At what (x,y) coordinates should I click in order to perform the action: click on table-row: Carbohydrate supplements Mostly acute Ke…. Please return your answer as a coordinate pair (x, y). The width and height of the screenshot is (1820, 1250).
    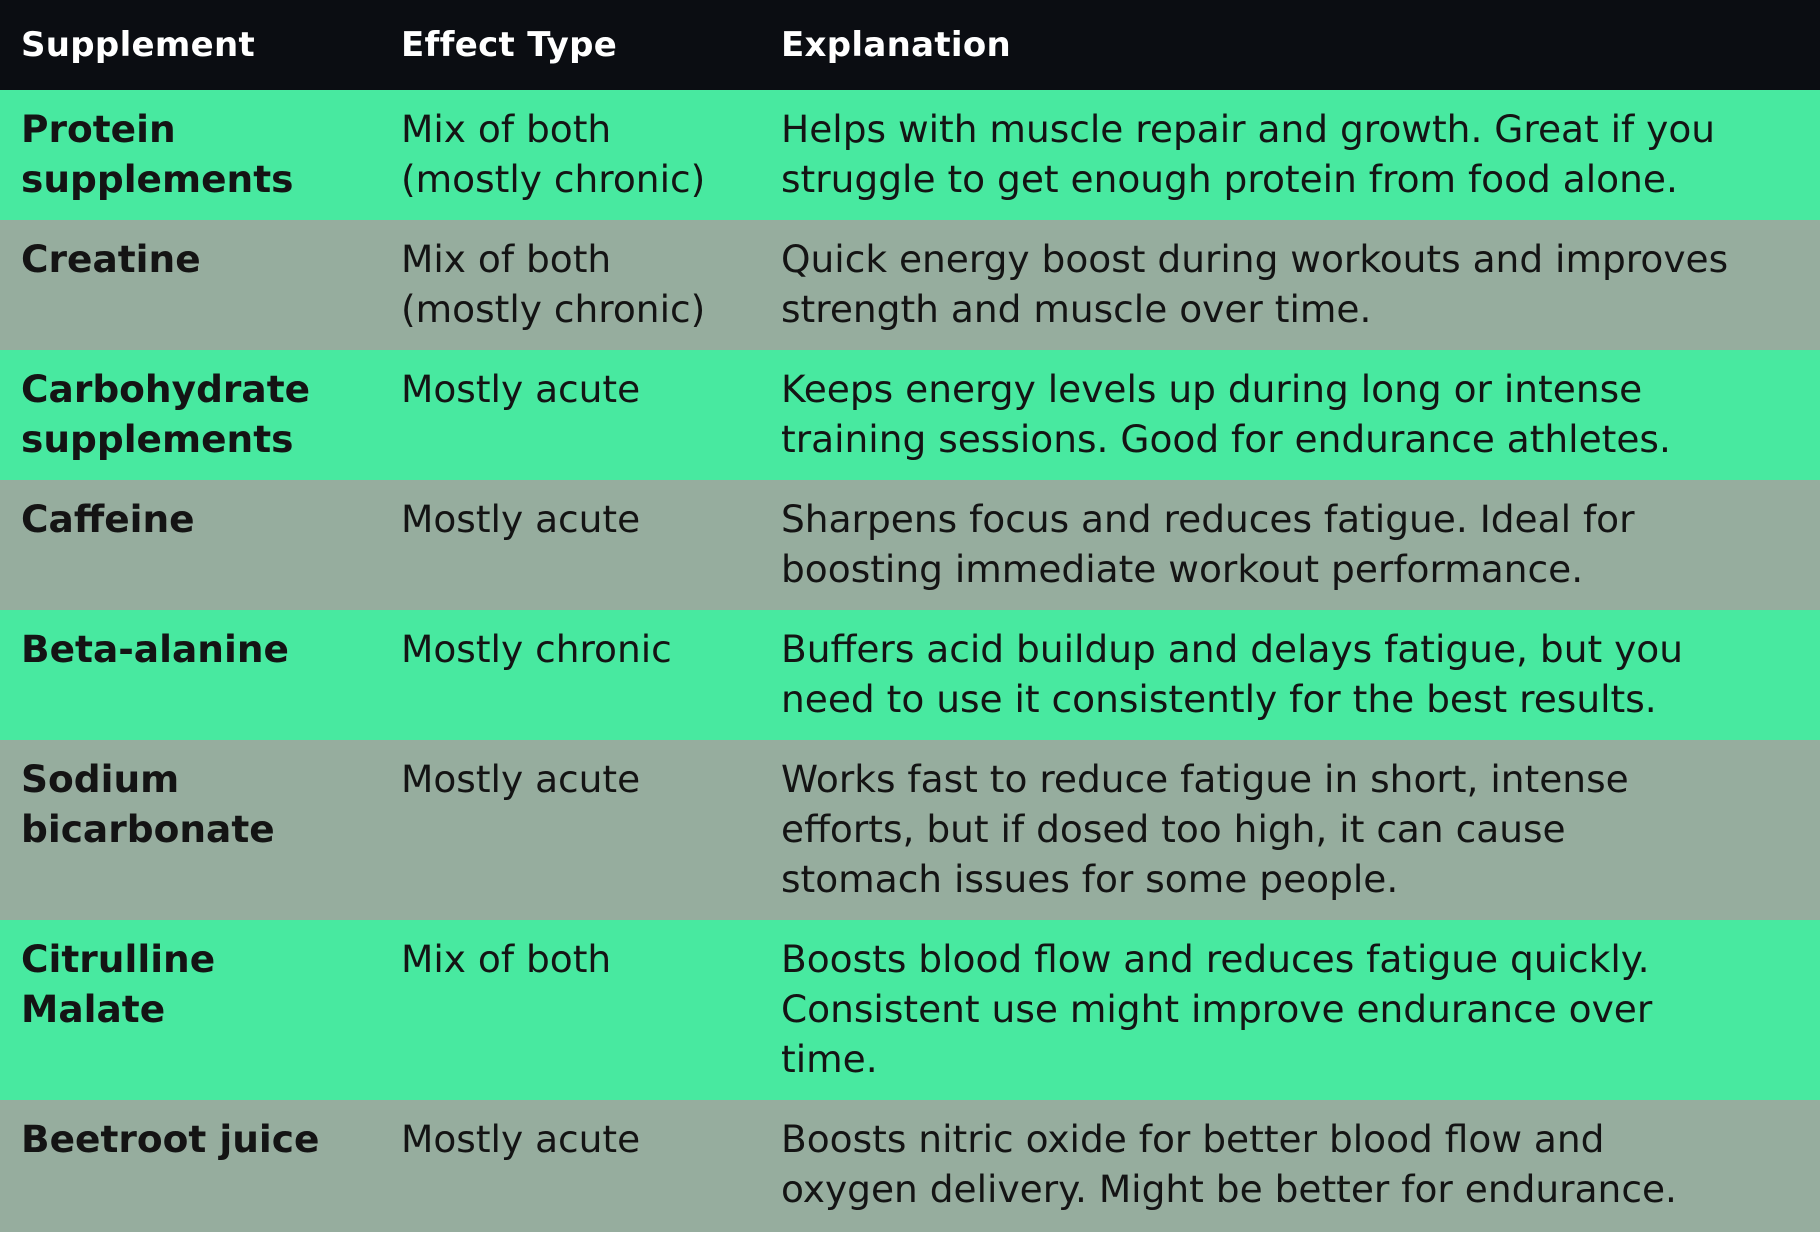
    Looking at the image, I should click on (910, 415).